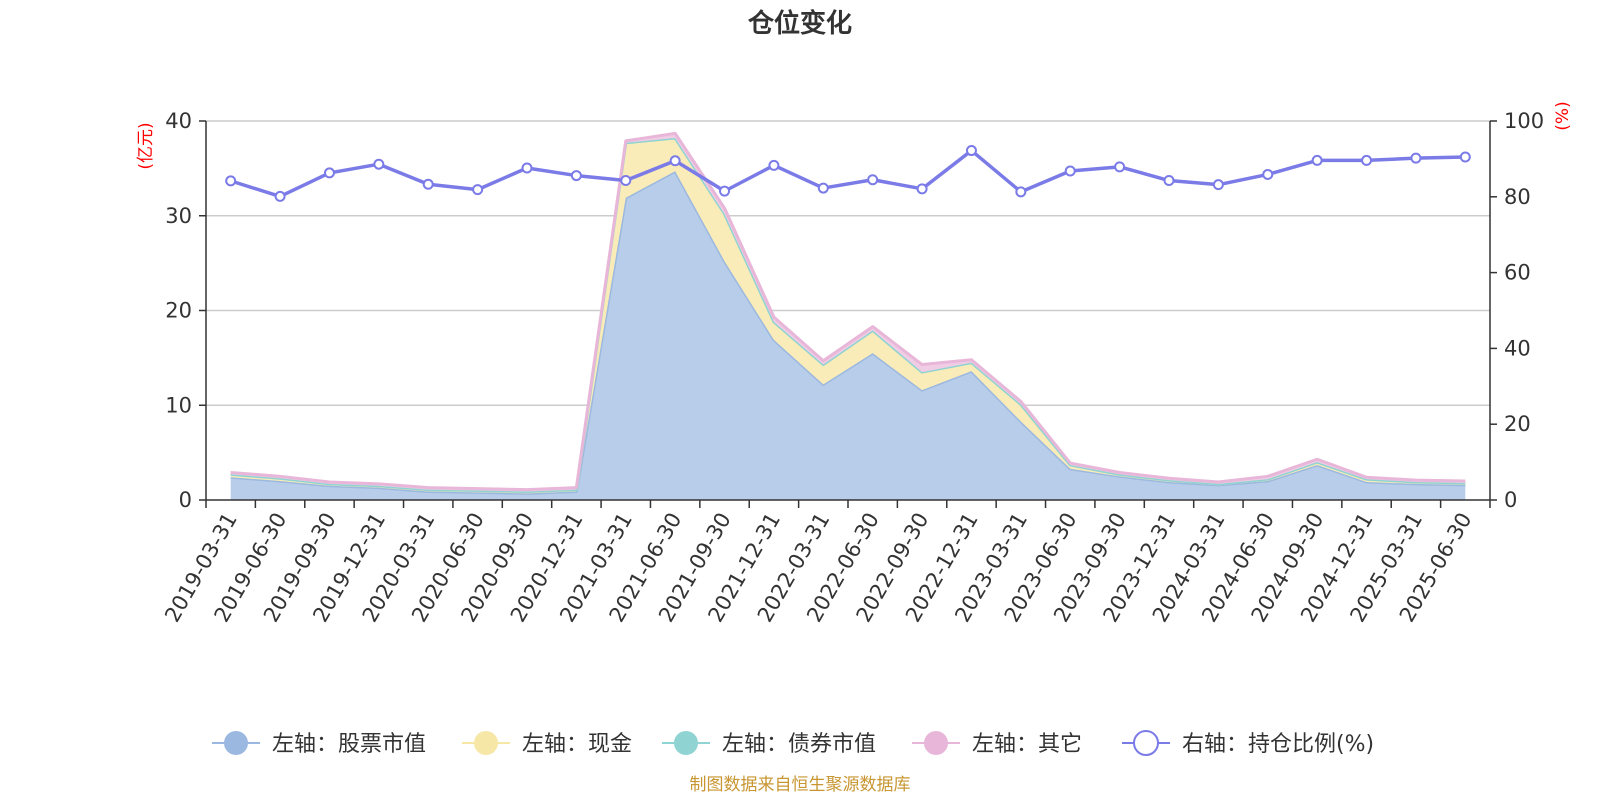  What do you see at coordinates (1563, 115) in the screenshot?
I see `right-axis-unit: (%)` at bounding box center [1563, 115].